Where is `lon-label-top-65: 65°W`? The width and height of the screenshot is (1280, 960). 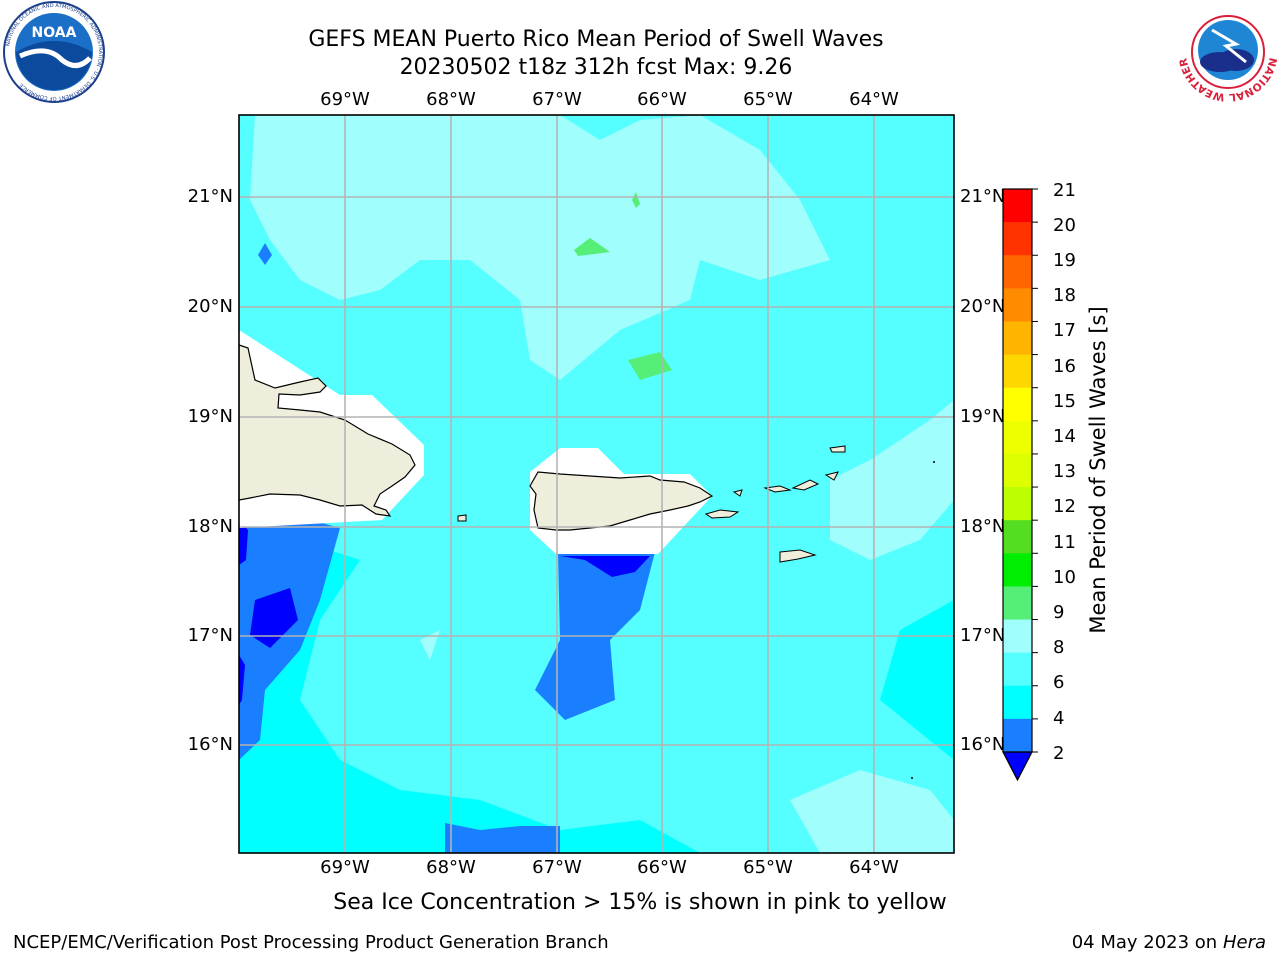 lon-label-top-65: 65°W is located at coordinates (768, 99).